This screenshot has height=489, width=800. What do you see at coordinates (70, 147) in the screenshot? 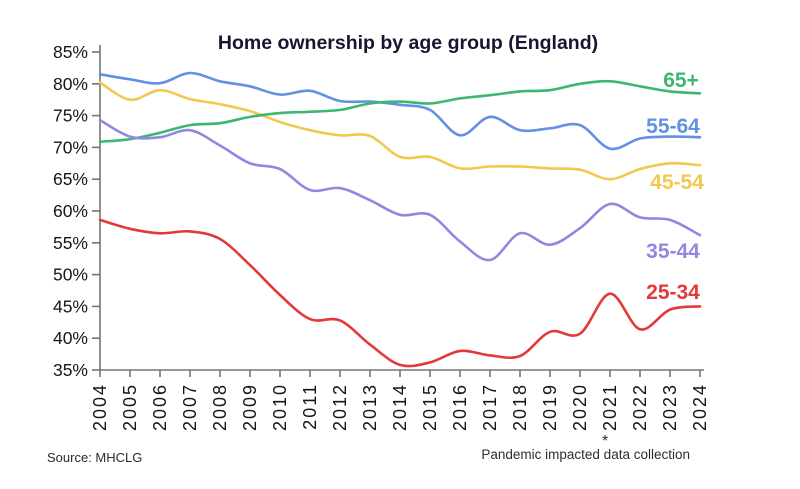
I see `y-tick-label: 70%` at bounding box center [70, 147].